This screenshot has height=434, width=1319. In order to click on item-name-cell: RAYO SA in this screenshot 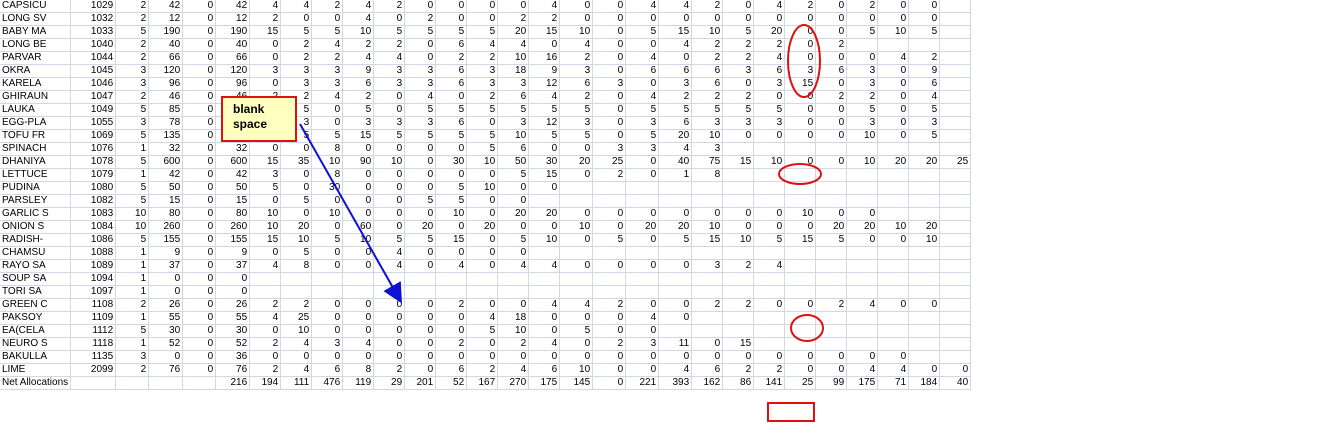, I will do `click(36, 266)`.